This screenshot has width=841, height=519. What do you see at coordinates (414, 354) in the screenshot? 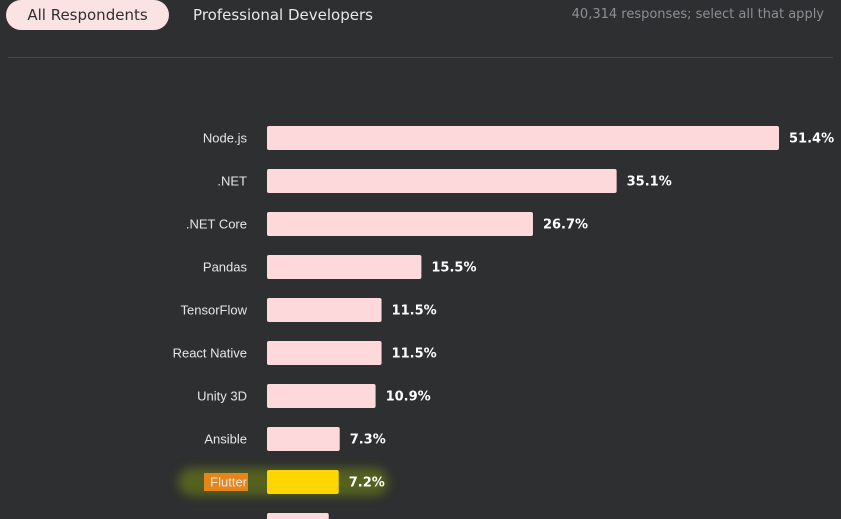
I see `value-label-react-native: 11.5%` at bounding box center [414, 354].